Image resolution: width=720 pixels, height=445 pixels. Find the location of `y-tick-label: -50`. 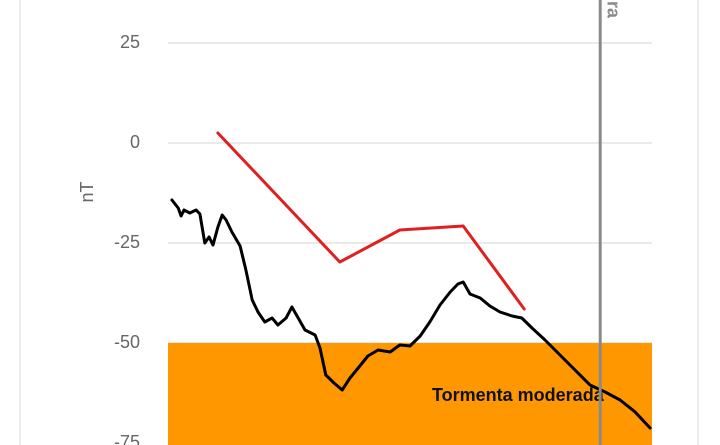

y-tick-label: -50 is located at coordinates (127, 342).